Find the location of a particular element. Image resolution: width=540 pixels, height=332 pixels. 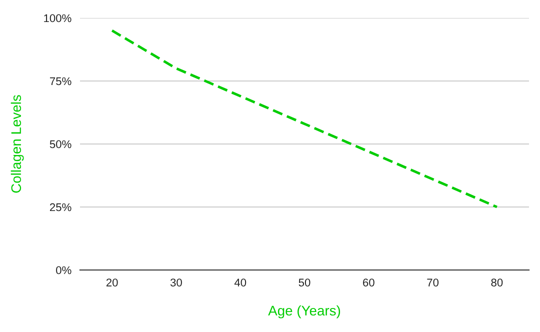

y-tick-label: 25% is located at coordinates (61, 207).